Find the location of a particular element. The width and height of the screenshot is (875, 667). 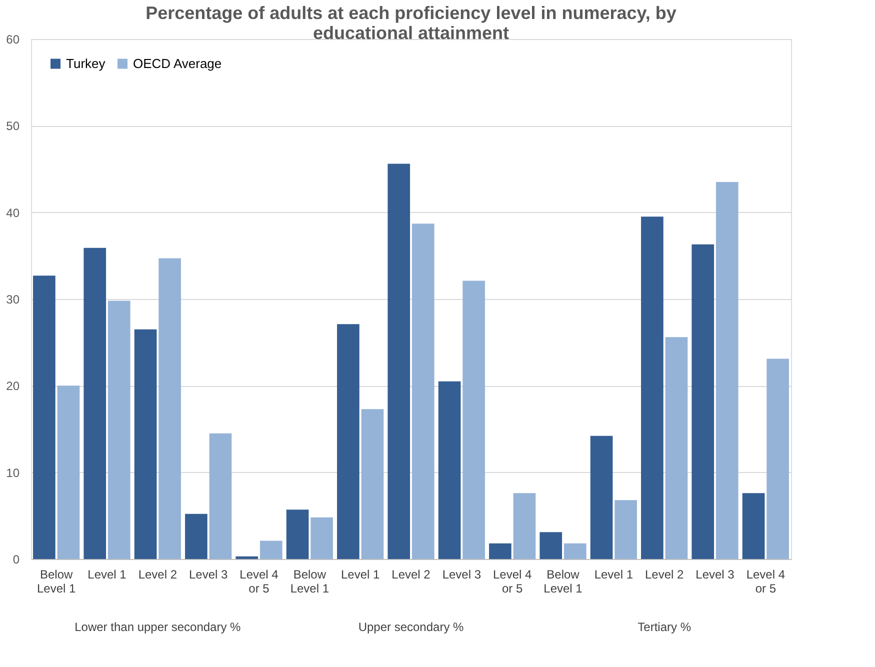

y-tick-label: 40 is located at coordinates (13, 213).